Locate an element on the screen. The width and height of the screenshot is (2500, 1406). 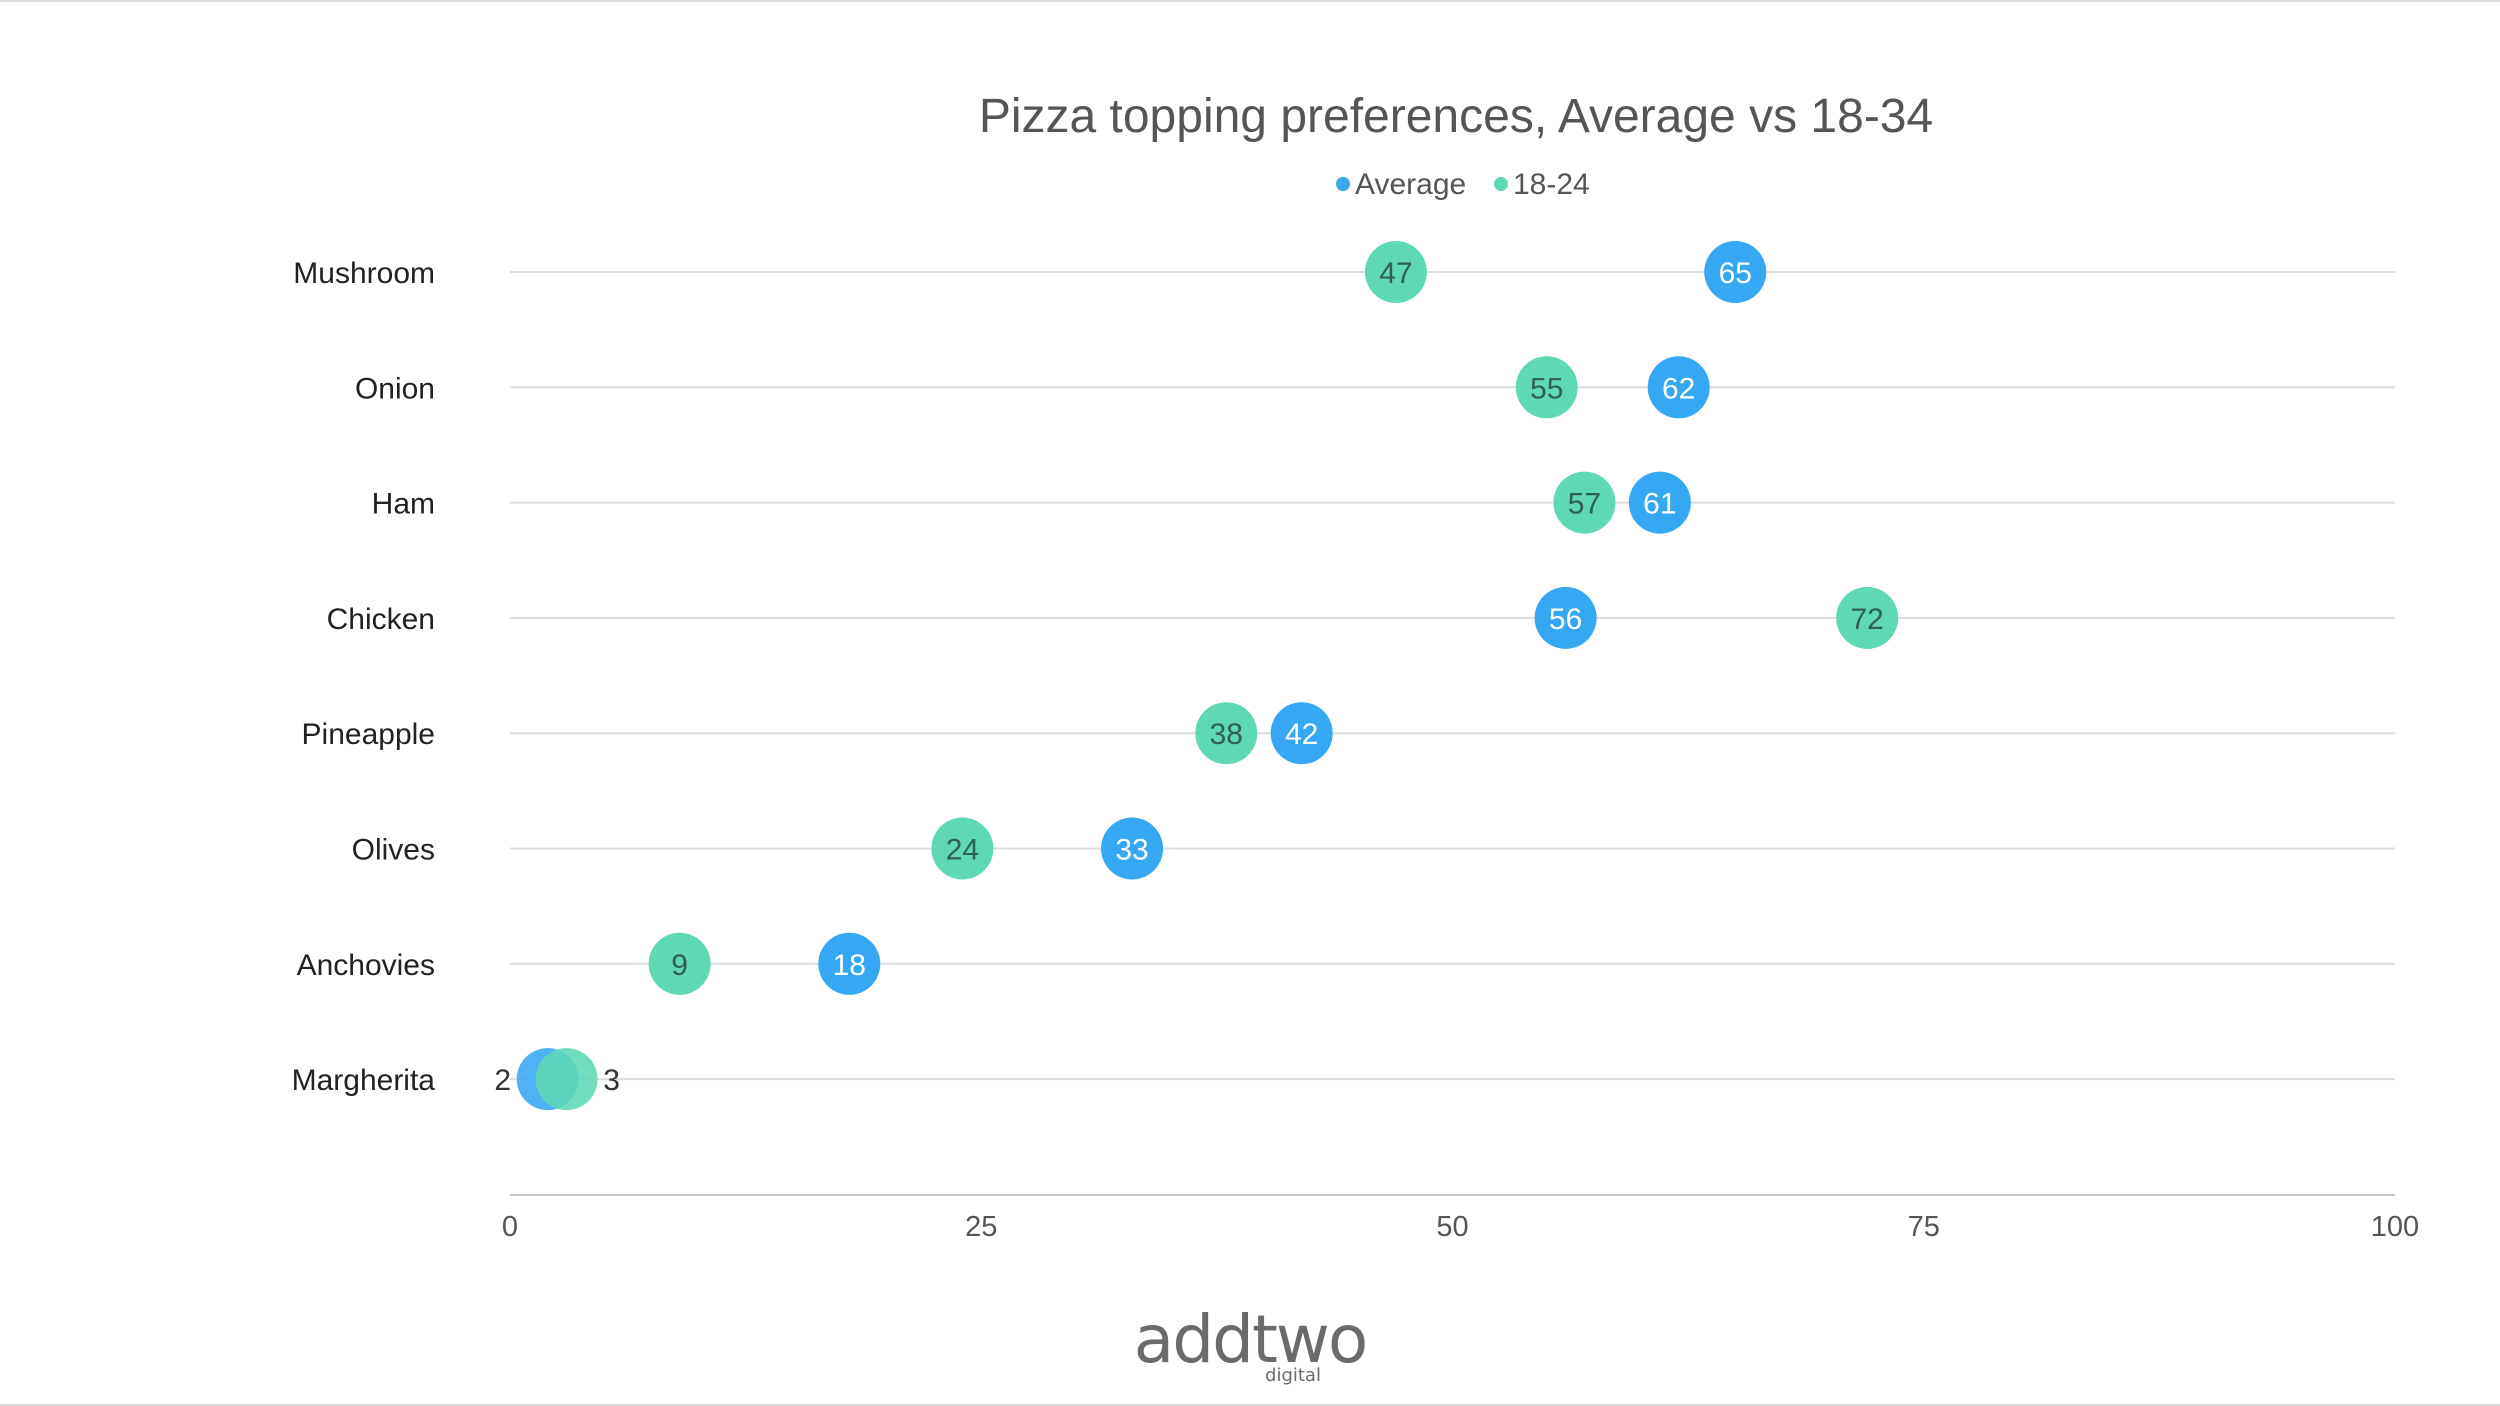
logo-subtext: digital is located at coordinates (1293, 1375).